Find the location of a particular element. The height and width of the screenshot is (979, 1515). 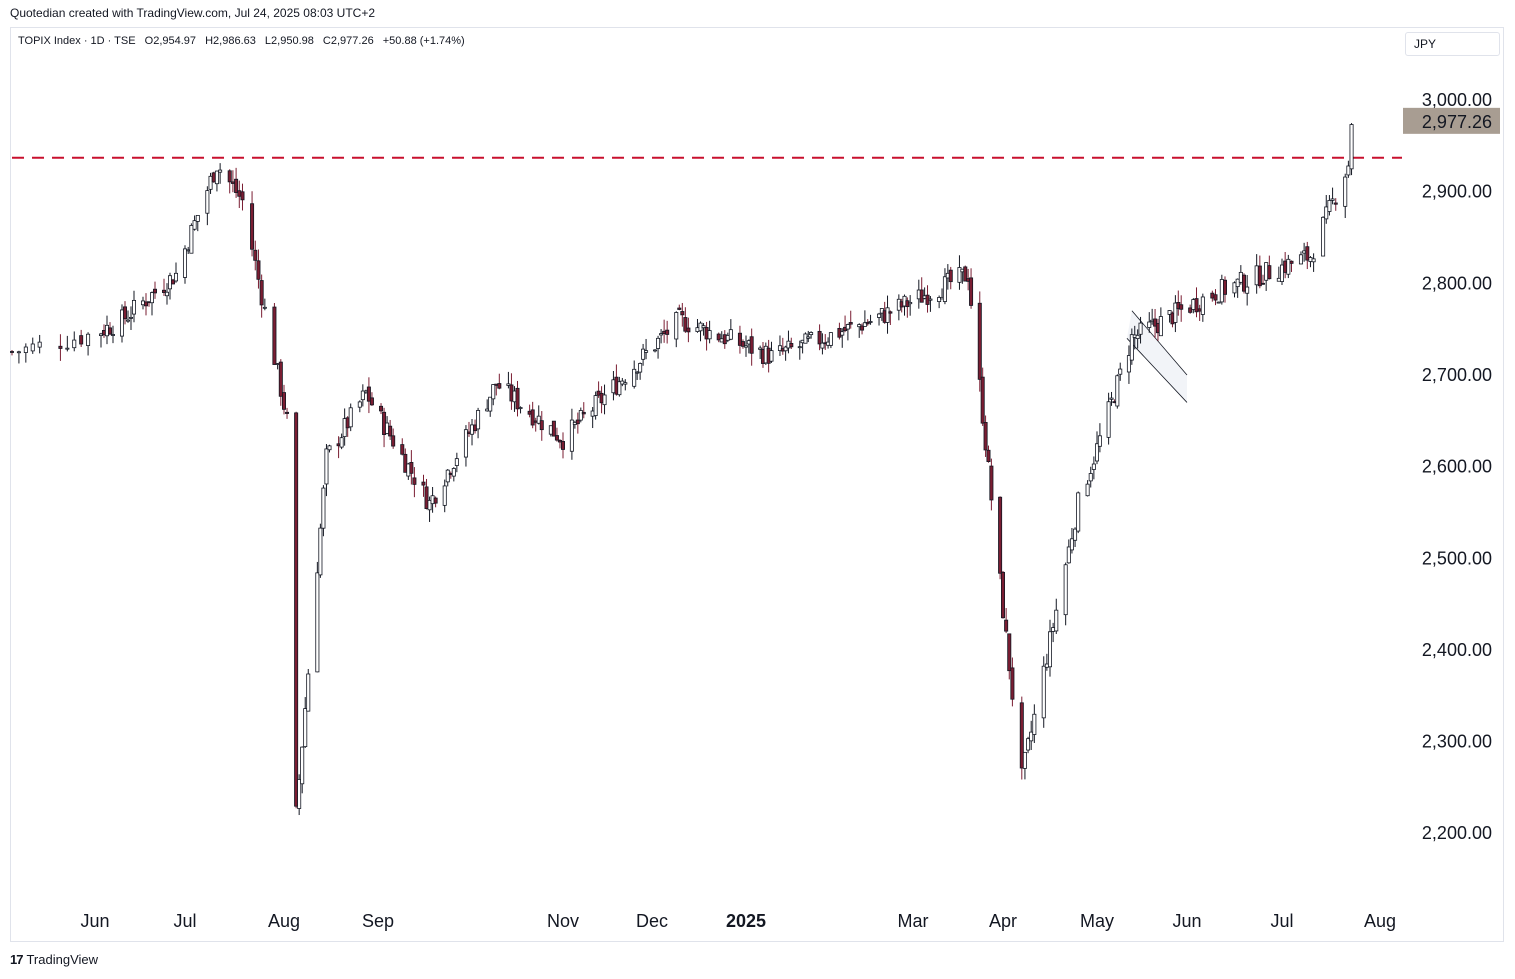

currency-selector: JPY is located at coordinates (1452, 44).